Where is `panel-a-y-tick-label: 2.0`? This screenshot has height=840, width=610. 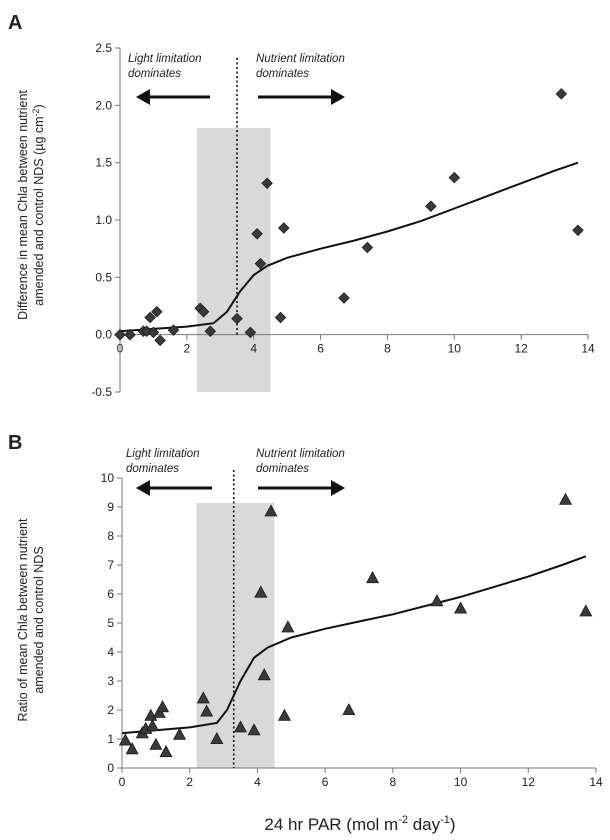
panel-a-y-tick-label: 2.0 is located at coordinates (103, 105).